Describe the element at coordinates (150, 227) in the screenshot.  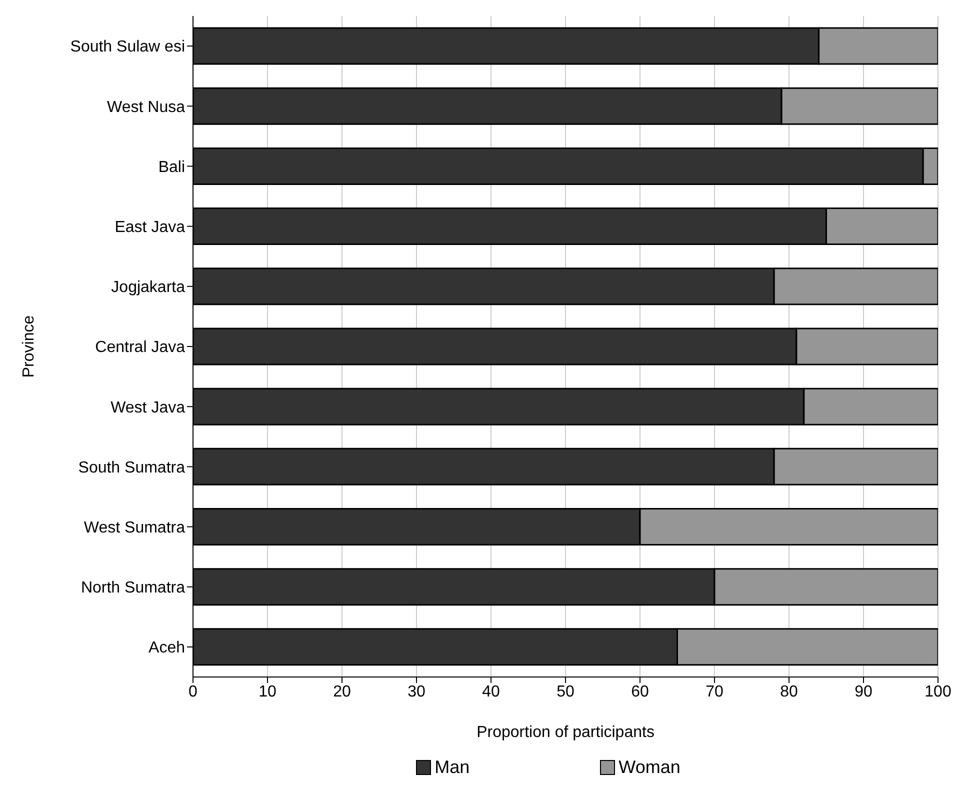
I see `y-tick-label: East Java` at that location.